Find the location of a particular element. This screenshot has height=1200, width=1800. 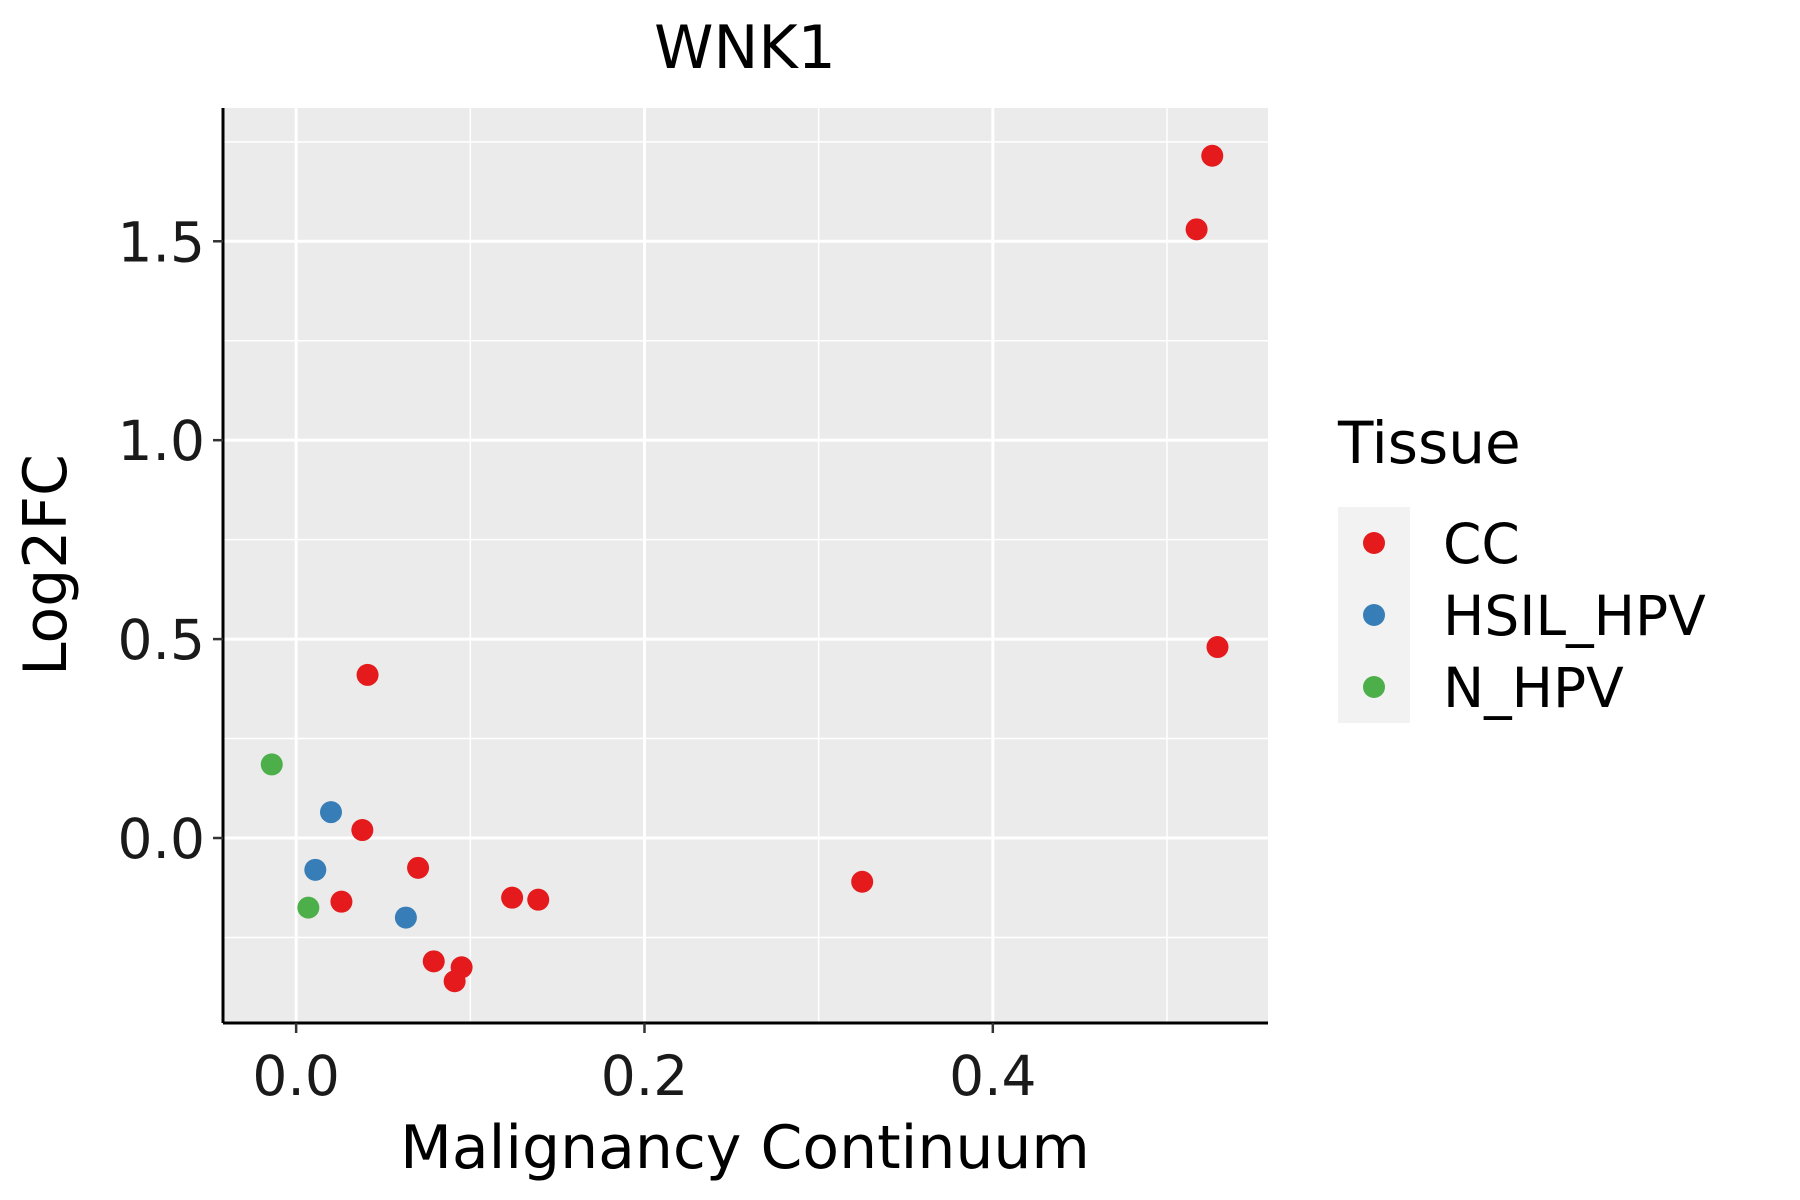

y-axis-label: Log2FC is located at coordinates (46, 565).